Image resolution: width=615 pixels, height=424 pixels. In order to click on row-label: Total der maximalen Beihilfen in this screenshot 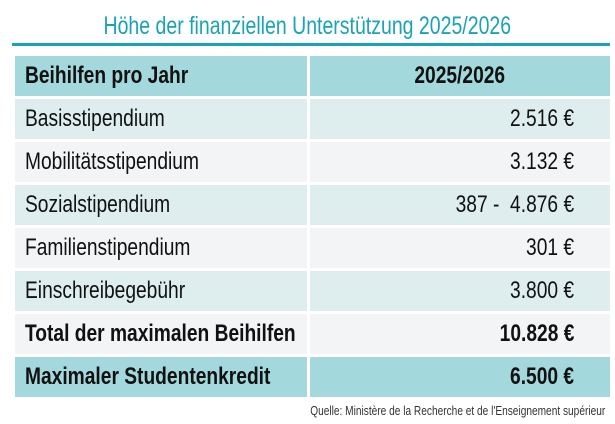, I will do `click(161, 334)`.